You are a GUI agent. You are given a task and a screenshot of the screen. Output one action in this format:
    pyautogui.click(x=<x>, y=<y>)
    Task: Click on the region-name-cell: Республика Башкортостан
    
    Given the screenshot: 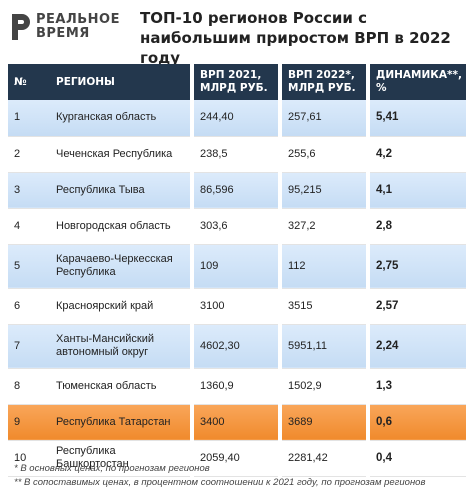 What is the action you would take?
    pyautogui.click(x=121, y=458)
    